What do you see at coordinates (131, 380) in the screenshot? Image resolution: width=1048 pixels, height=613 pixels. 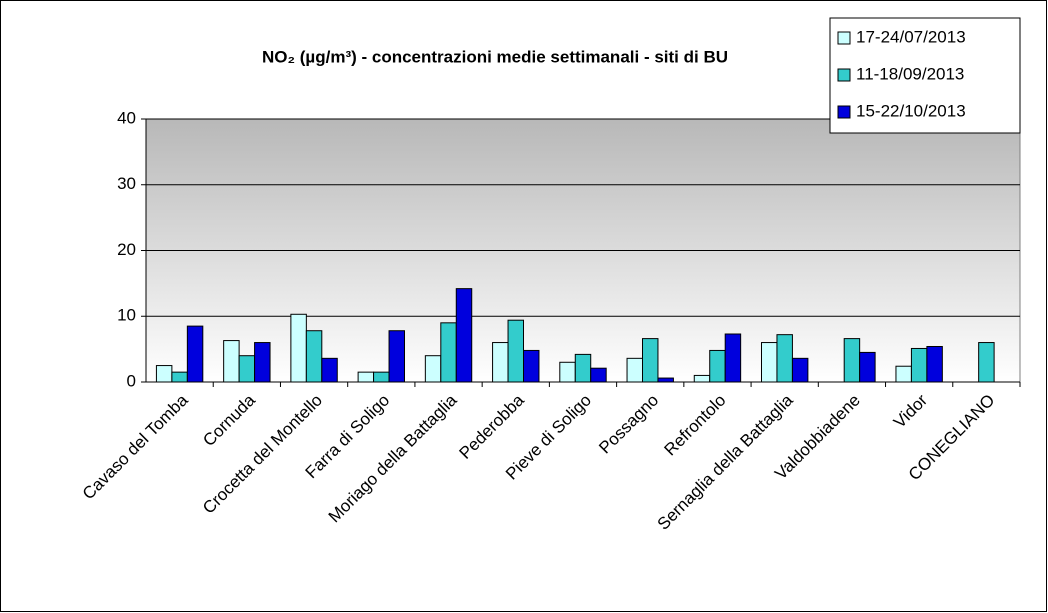 I see `y-tick-label: 0` at bounding box center [131, 380].